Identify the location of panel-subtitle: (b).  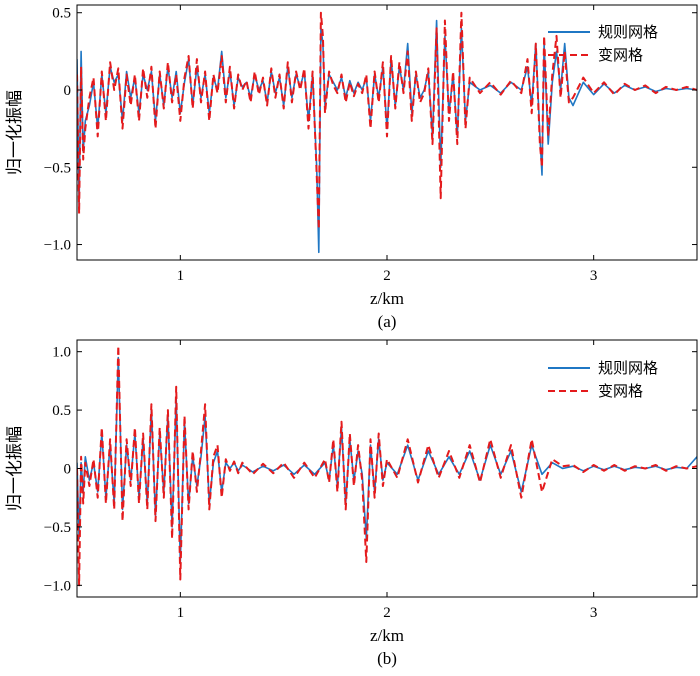
(387, 658).